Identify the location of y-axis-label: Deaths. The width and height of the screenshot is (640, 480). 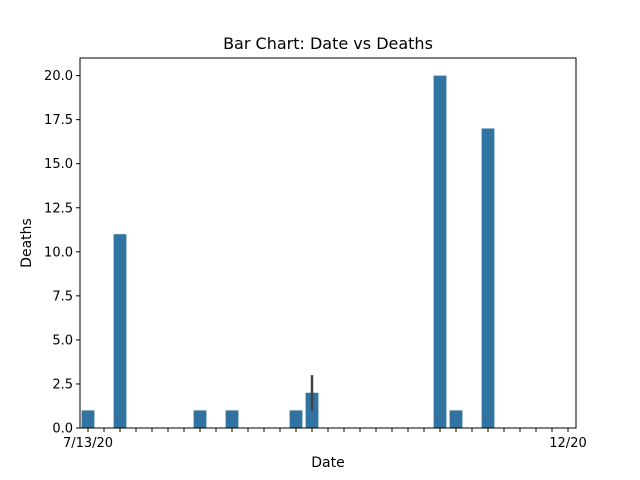
(27, 243).